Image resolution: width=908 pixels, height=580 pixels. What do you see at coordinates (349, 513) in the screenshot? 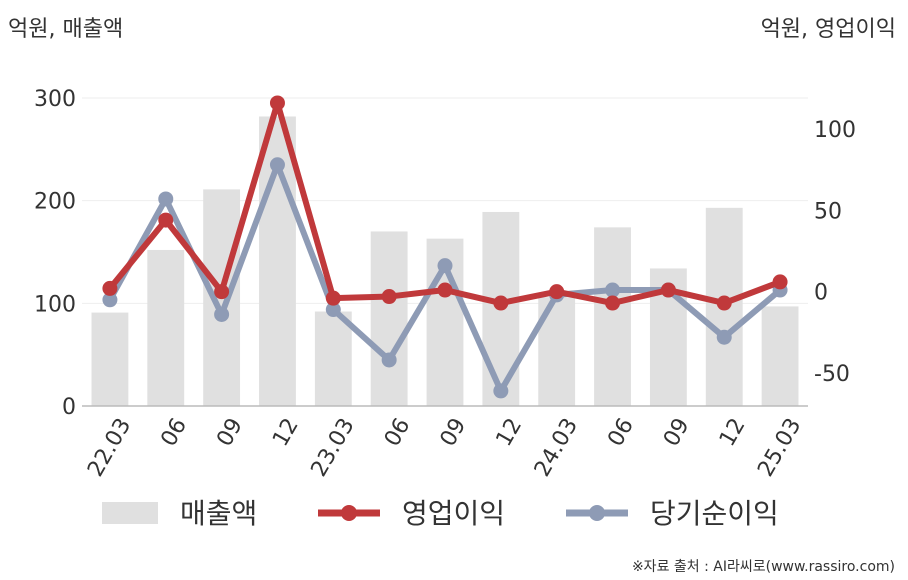
I see `legend-swatch-operating-profit-marker` at bounding box center [349, 513].